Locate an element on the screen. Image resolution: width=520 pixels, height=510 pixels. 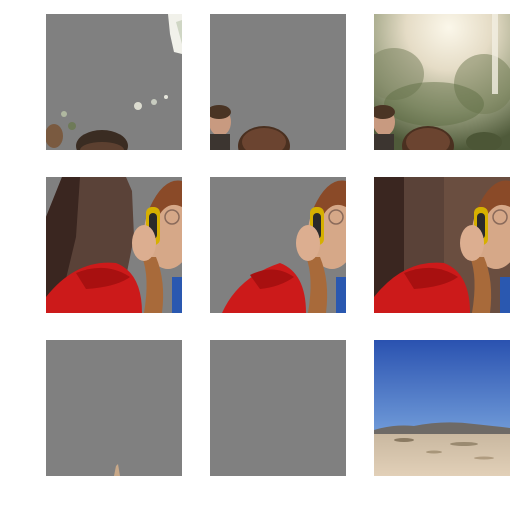
tile-row3-original is located at coordinates (442, 408).